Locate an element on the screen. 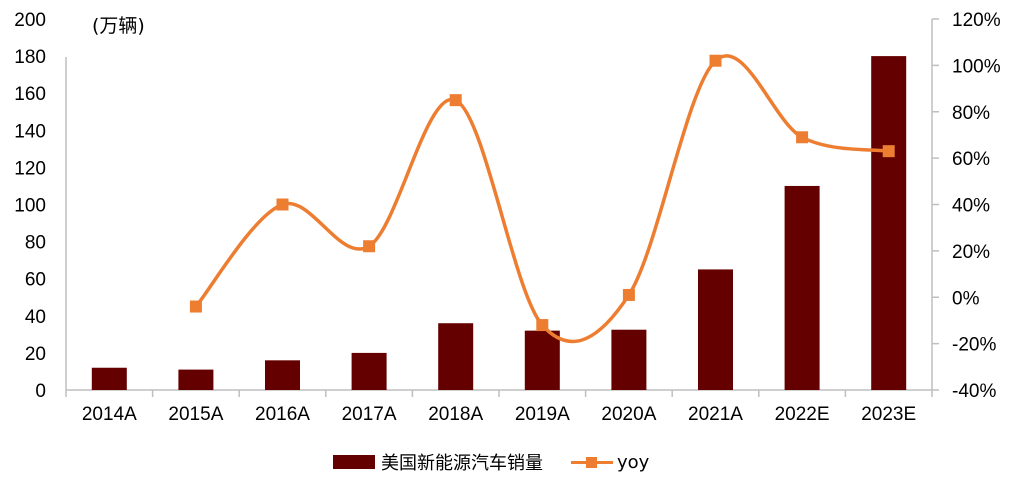 Image resolution: width=1019 pixels, height=483 pixels. left-tick-label: 200 is located at coordinates (30, 20).